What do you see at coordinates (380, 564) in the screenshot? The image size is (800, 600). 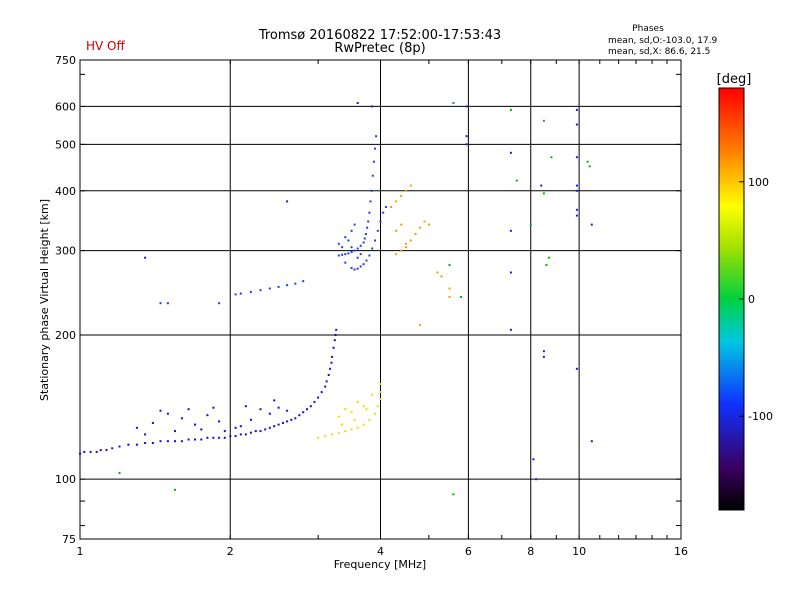 I see `x-axis-label: Frequency [MHz]` at bounding box center [380, 564].